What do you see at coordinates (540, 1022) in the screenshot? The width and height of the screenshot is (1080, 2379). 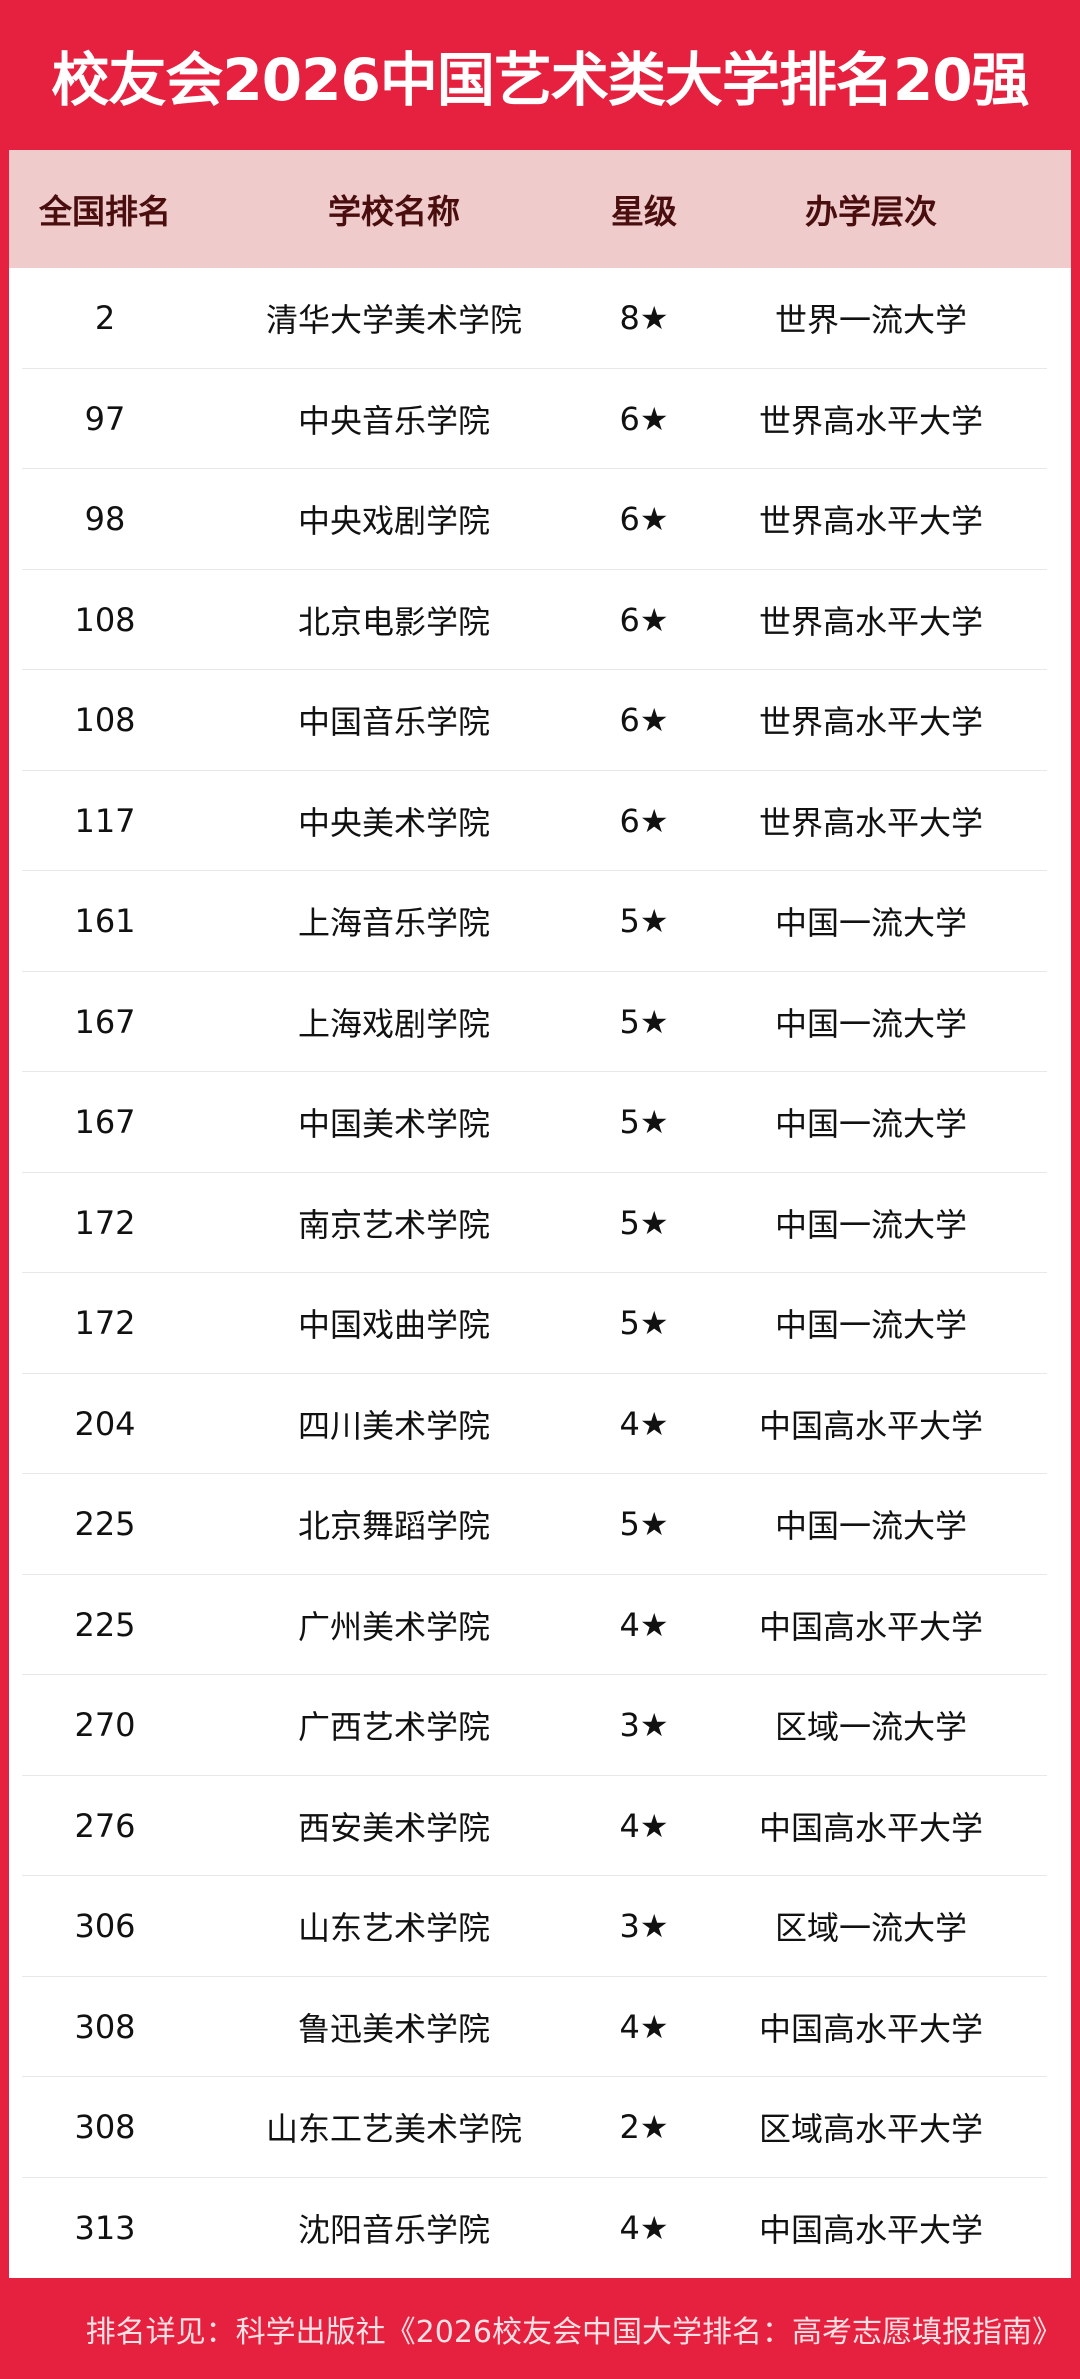 I see `table-row: 167 上海戏剧学院 5★ 中国一流大学` at bounding box center [540, 1022].